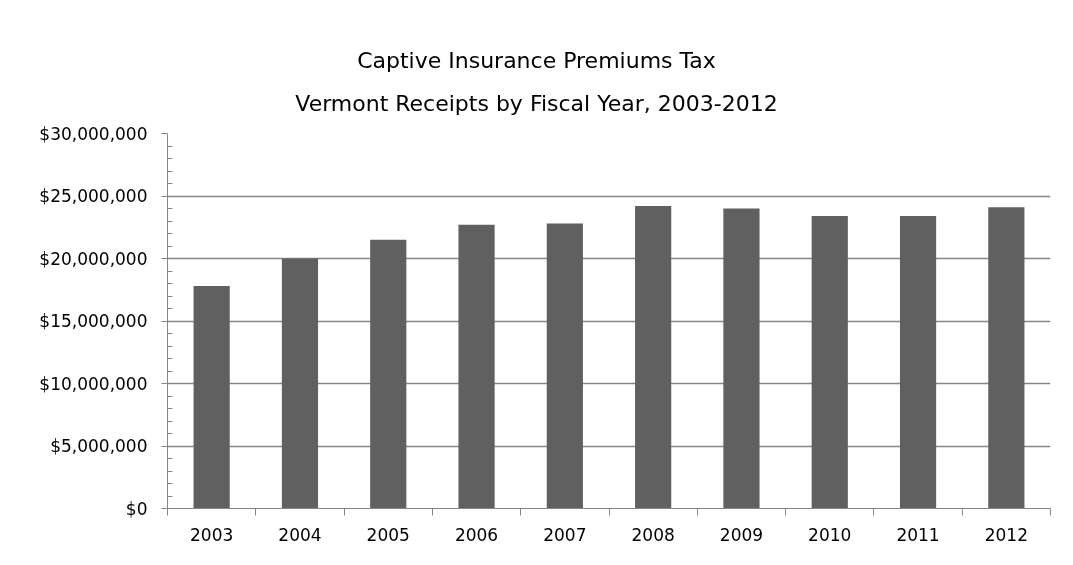  I want to click on y-tick-label: $0, so click(136, 508).